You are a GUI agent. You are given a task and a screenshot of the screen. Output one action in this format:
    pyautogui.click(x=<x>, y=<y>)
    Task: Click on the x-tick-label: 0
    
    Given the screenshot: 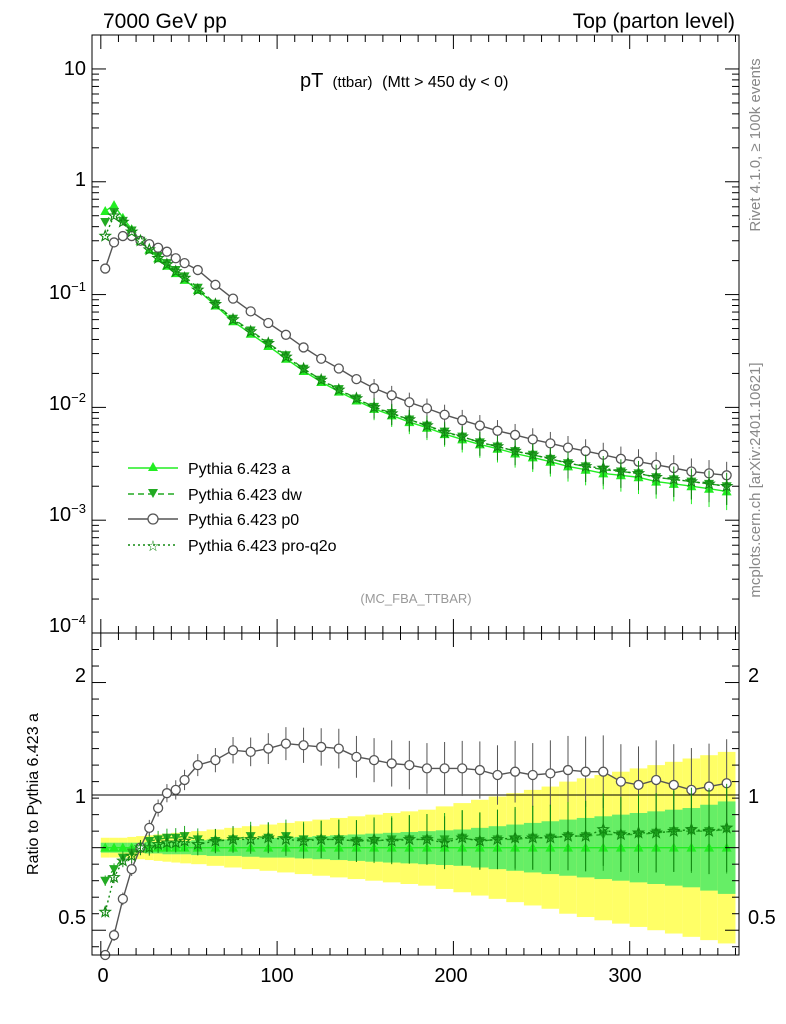 What is the action you would take?
    pyautogui.click(x=102, y=976)
    